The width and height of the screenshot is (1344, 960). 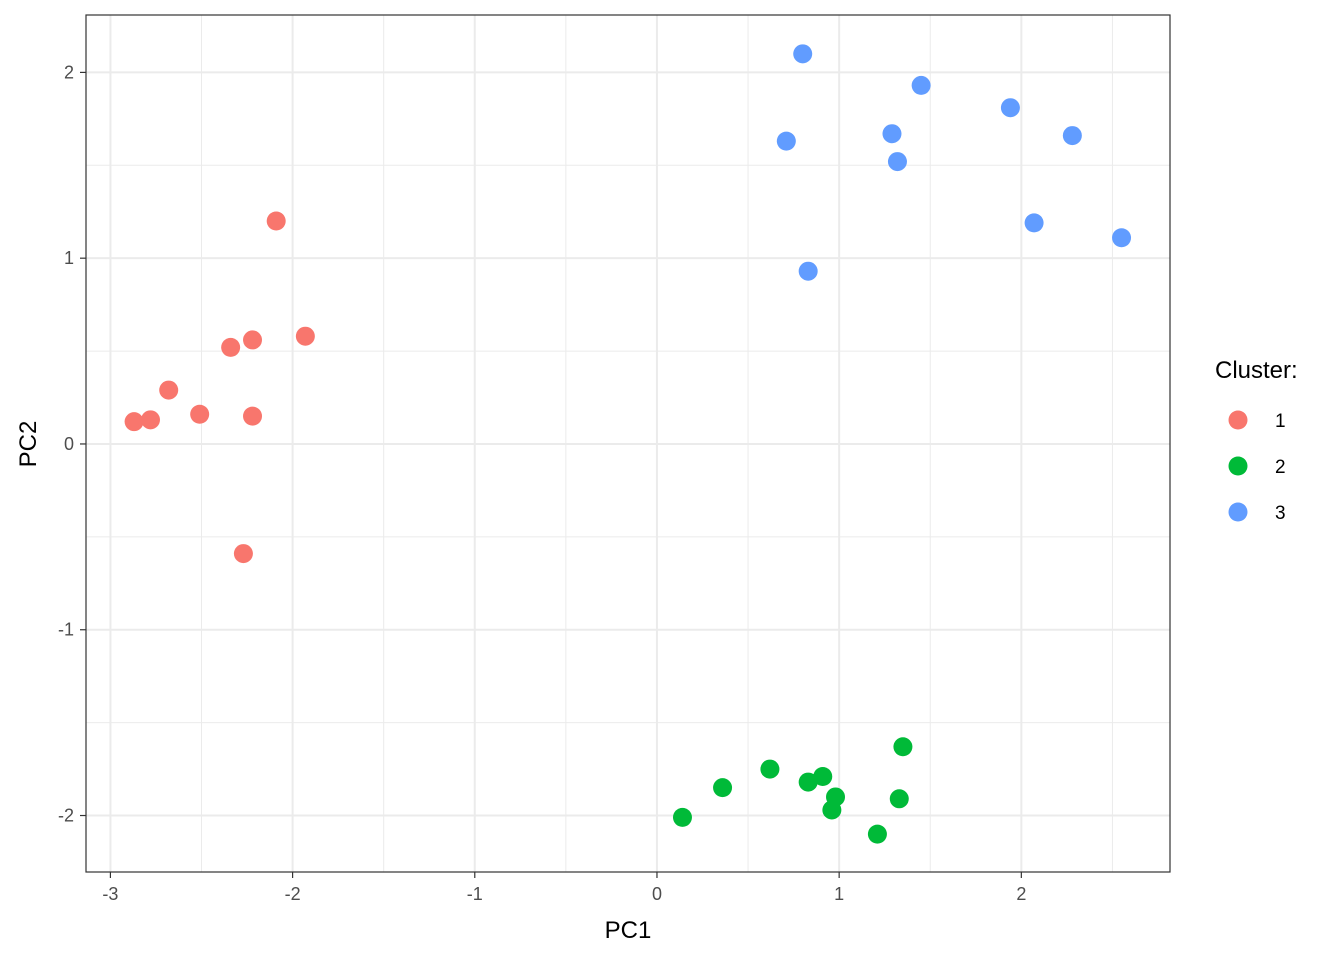 What do you see at coordinates (1256, 440) in the screenshot?
I see `legend: Cluster: 1 2 3` at bounding box center [1256, 440].